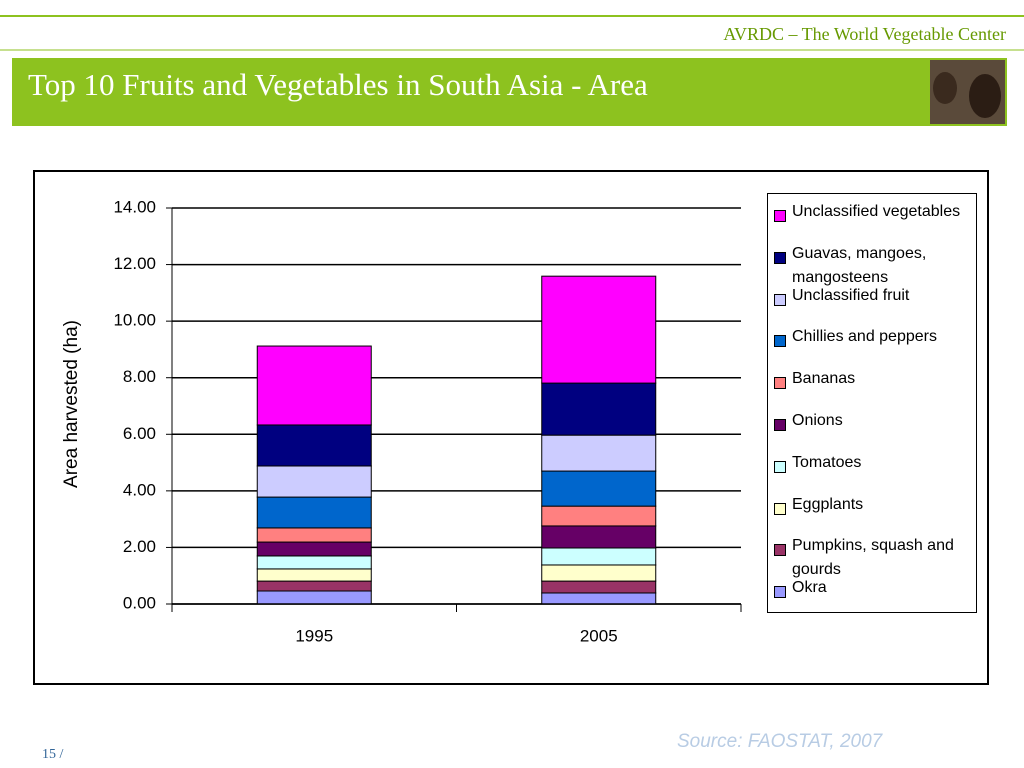 The height and width of the screenshot is (768, 1024). What do you see at coordinates (864, 34) in the screenshot?
I see `org-name: AVRDC – The World Vegetable Center` at bounding box center [864, 34].